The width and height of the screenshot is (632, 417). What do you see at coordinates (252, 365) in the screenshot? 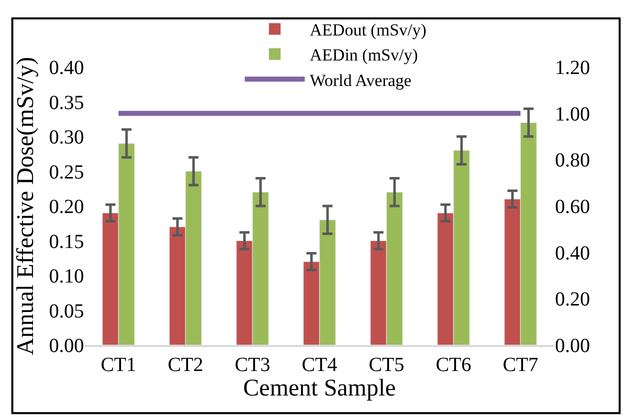
I see `x-tick-label: CT3` at bounding box center [252, 365].